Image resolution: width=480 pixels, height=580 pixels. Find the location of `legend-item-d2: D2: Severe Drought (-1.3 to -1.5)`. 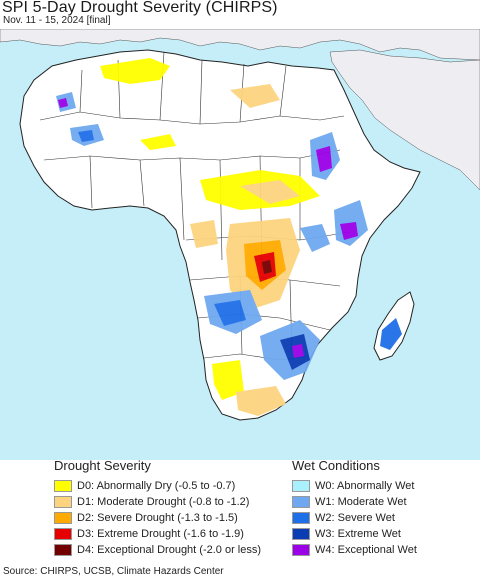

legend-item-d2: D2: Severe Drought (-1.3 to -1.5) is located at coordinates (146, 518).